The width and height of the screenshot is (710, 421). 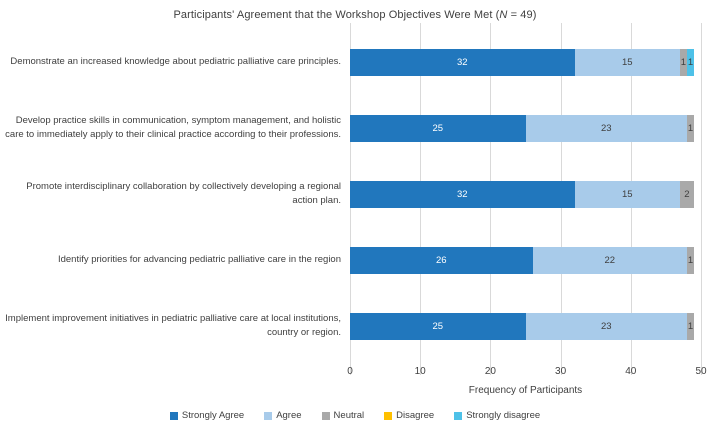 What do you see at coordinates (561, 371) in the screenshot?
I see `x-tick-label: 30` at bounding box center [561, 371].